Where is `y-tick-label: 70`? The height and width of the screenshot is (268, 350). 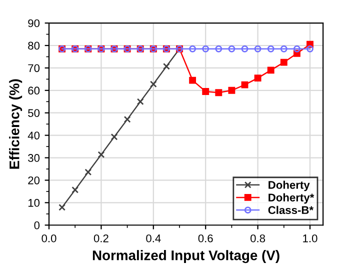
y-tick-label: 70 is located at coordinates (34, 68).